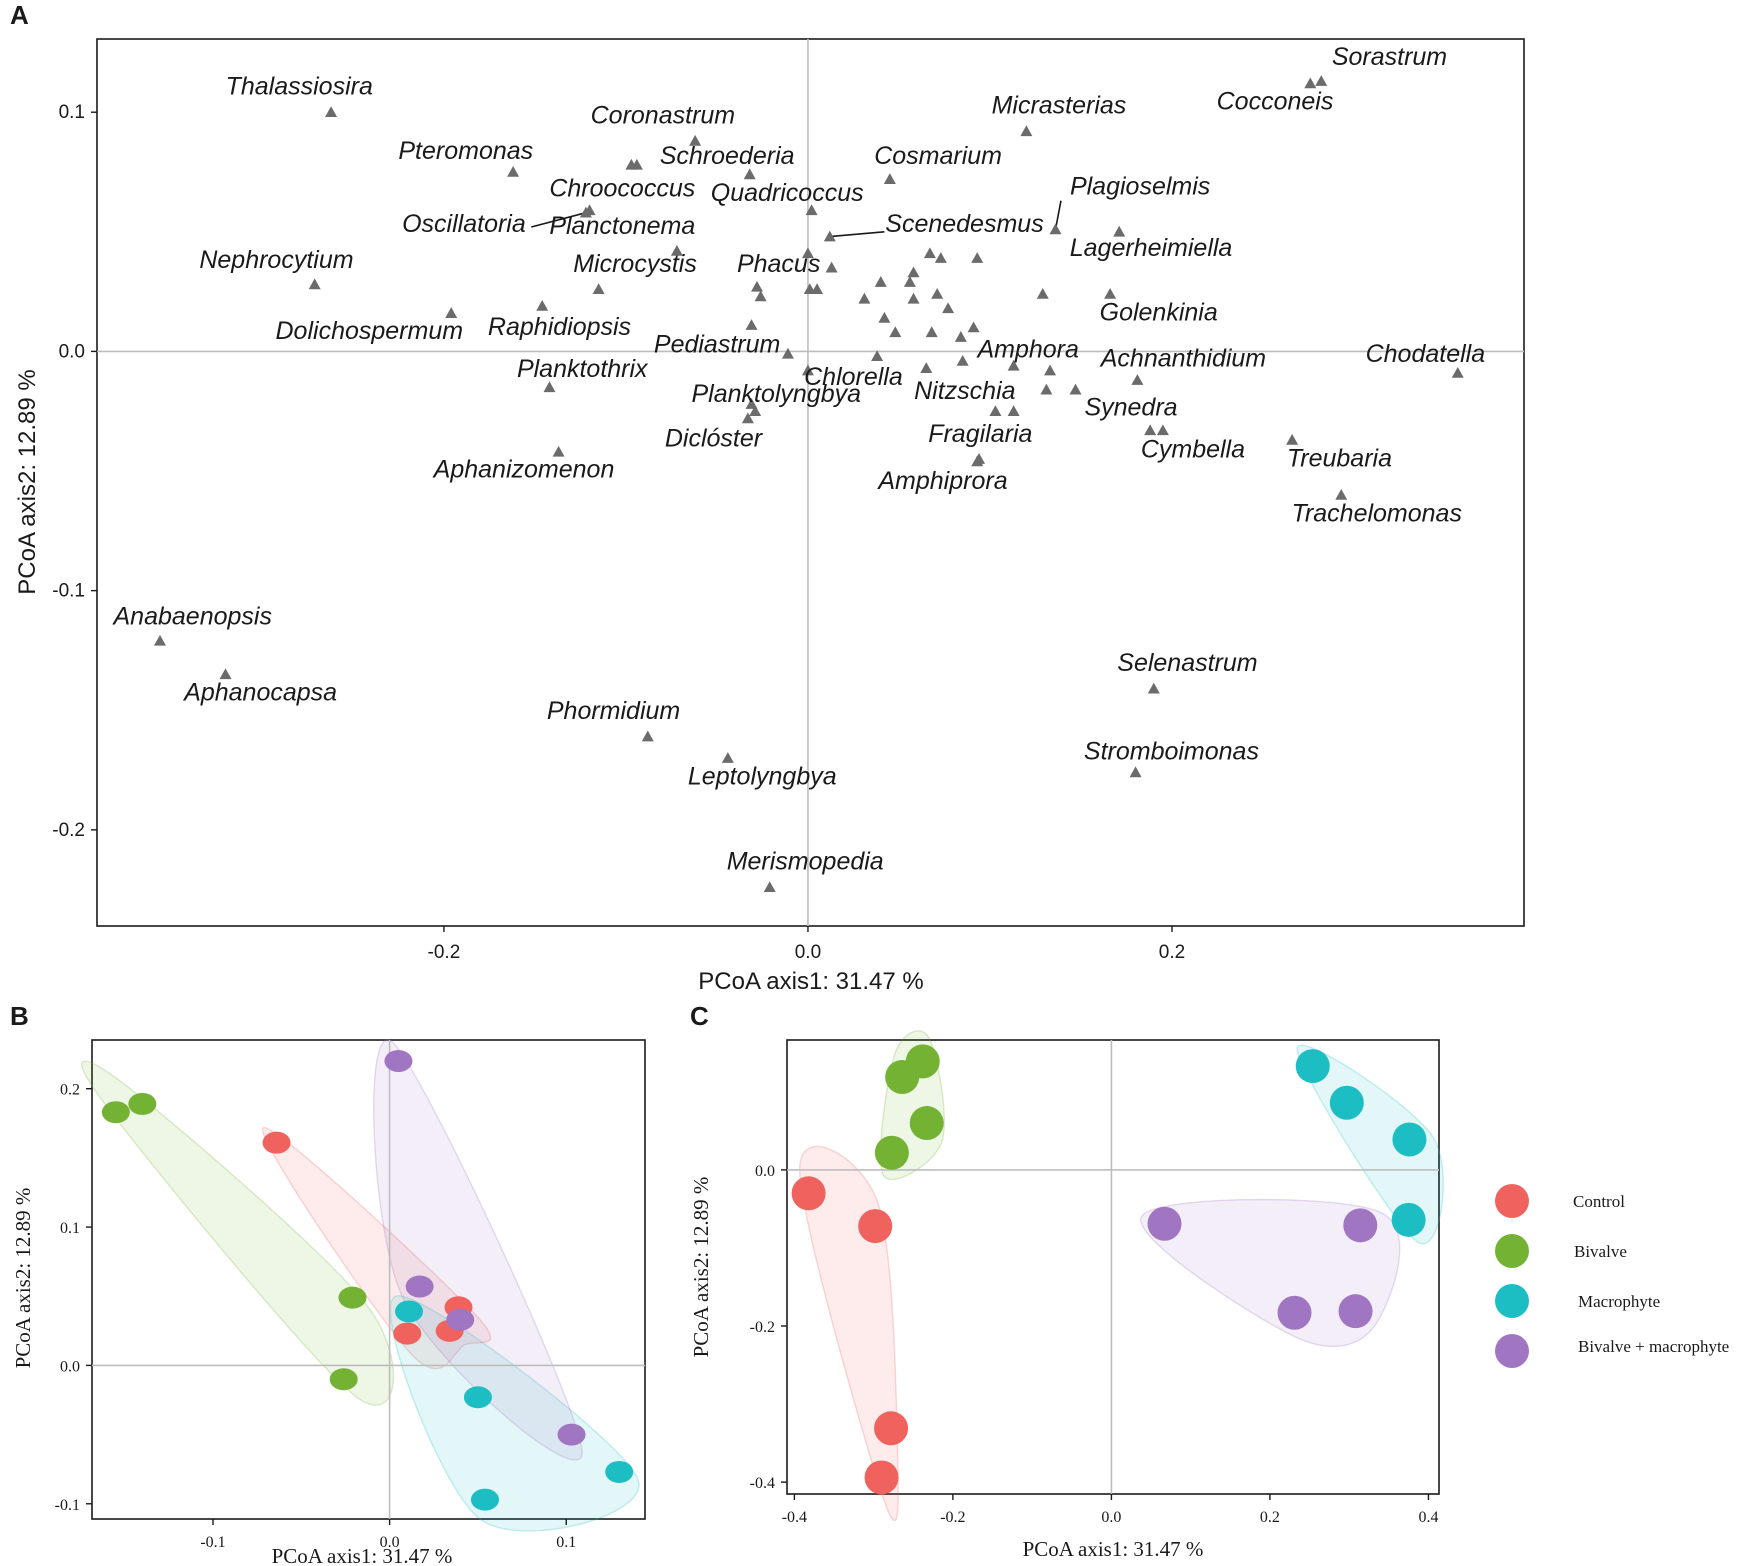 The height and width of the screenshot is (1566, 1748). I want to click on panel-c-x-tick-label: -0.4, so click(794, 1517).